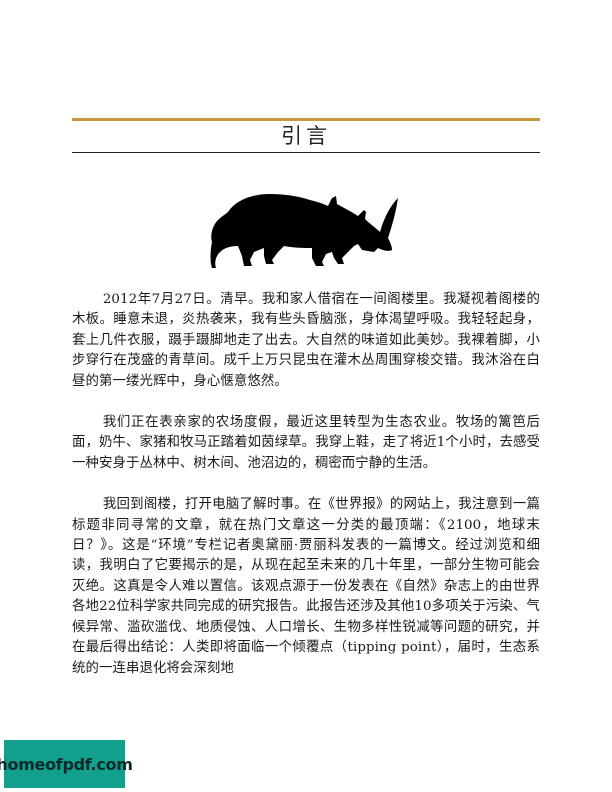 Image resolution: width=612 pixels, height=792 pixels. I want to click on rhino-silhouette-icon, so click(306, 228).